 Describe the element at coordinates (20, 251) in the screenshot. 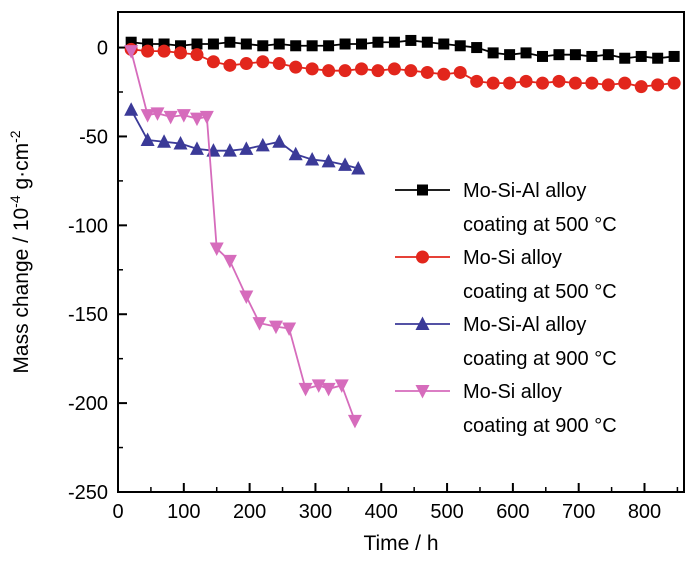

I see `y-axis-label: Mass change / 10-4 g·cm-2` at that location.